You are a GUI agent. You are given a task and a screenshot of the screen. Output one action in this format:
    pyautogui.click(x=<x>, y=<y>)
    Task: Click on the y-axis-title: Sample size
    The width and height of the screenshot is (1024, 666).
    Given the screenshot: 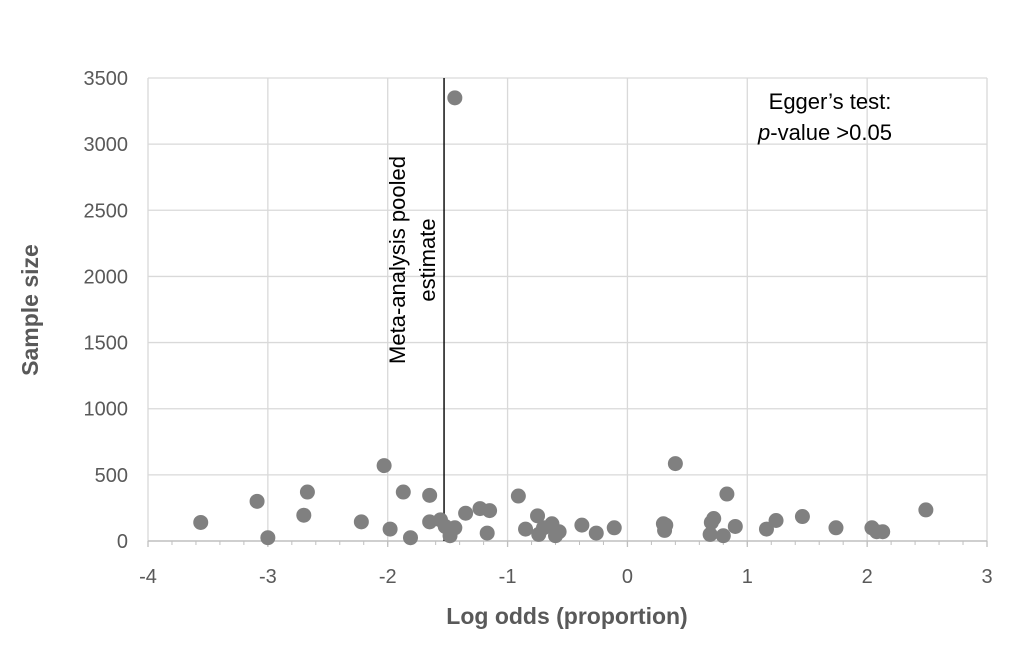 What is the action you would take?
    pyautogui.click(x=30, y=310)
    